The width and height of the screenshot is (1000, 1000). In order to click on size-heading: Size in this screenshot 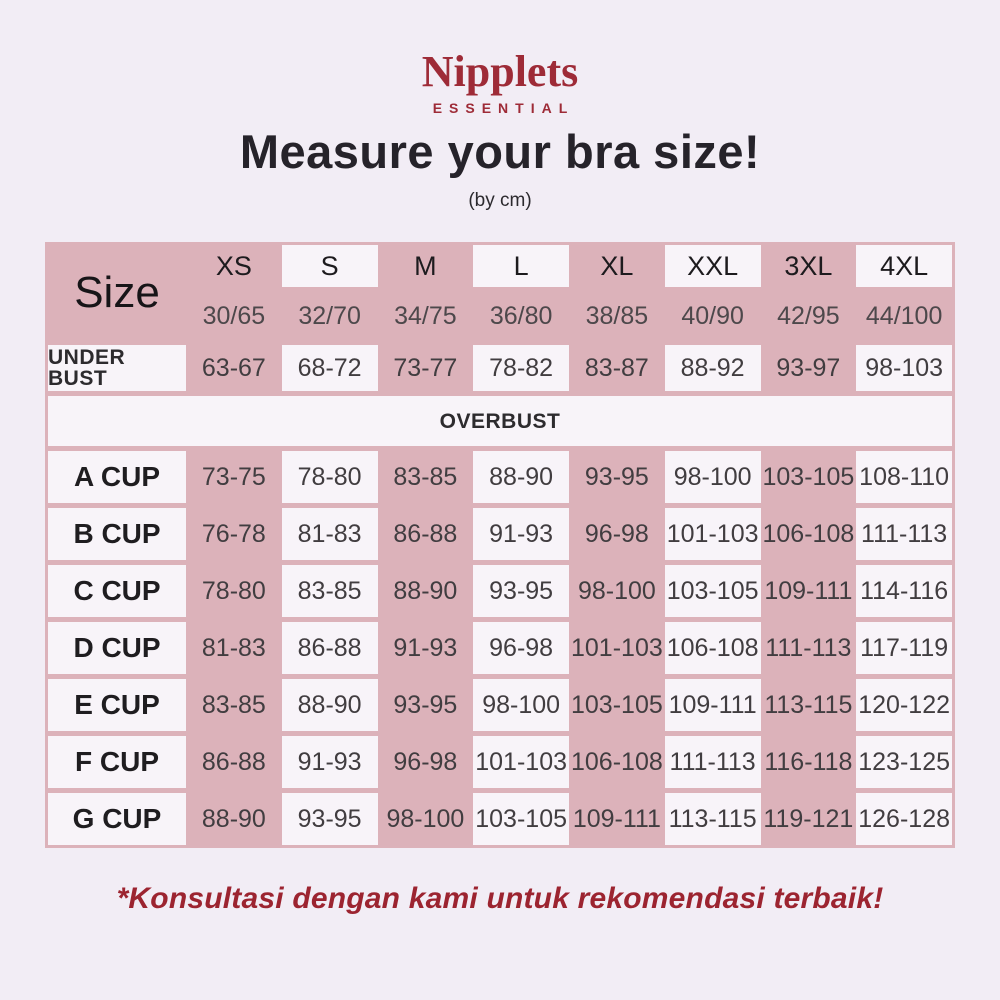, I will do `click(117, 292)`.